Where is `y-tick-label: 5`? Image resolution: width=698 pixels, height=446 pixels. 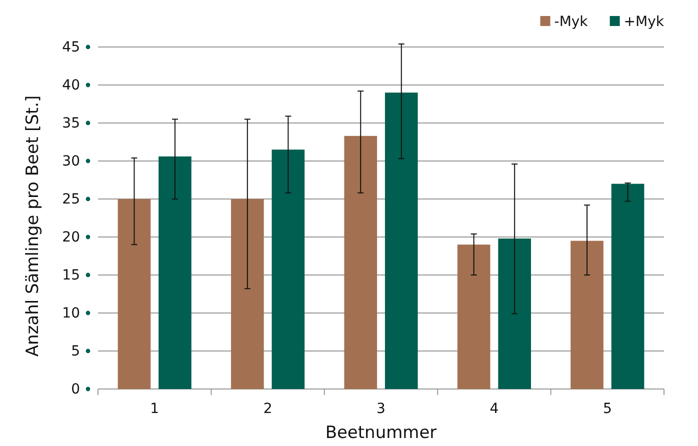
y-tick-label: 5 is located at coordinates (75, 351).